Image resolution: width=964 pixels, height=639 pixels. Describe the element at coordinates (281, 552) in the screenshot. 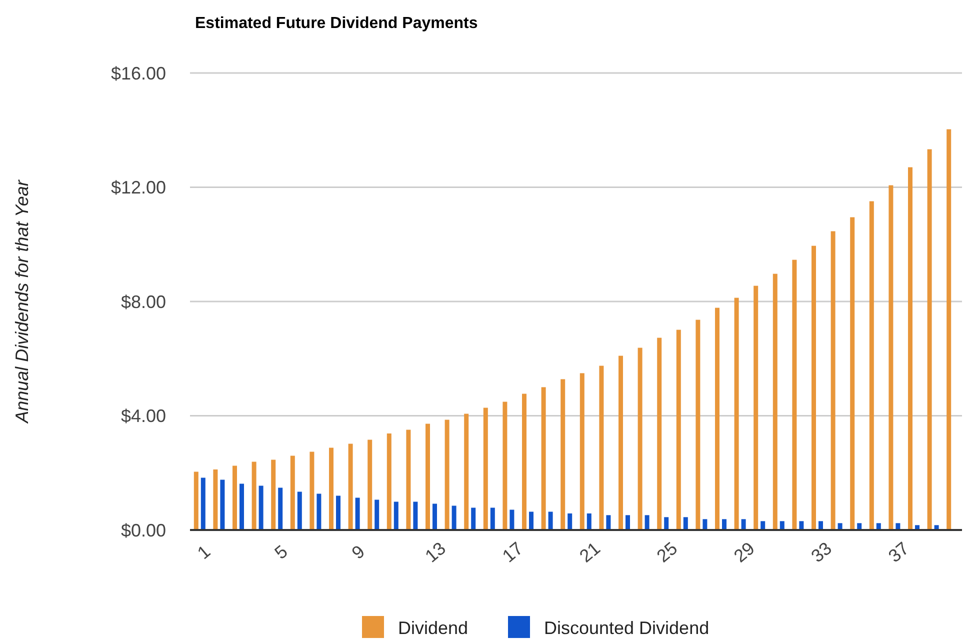

I see `x-tick-label: 5` at that location.